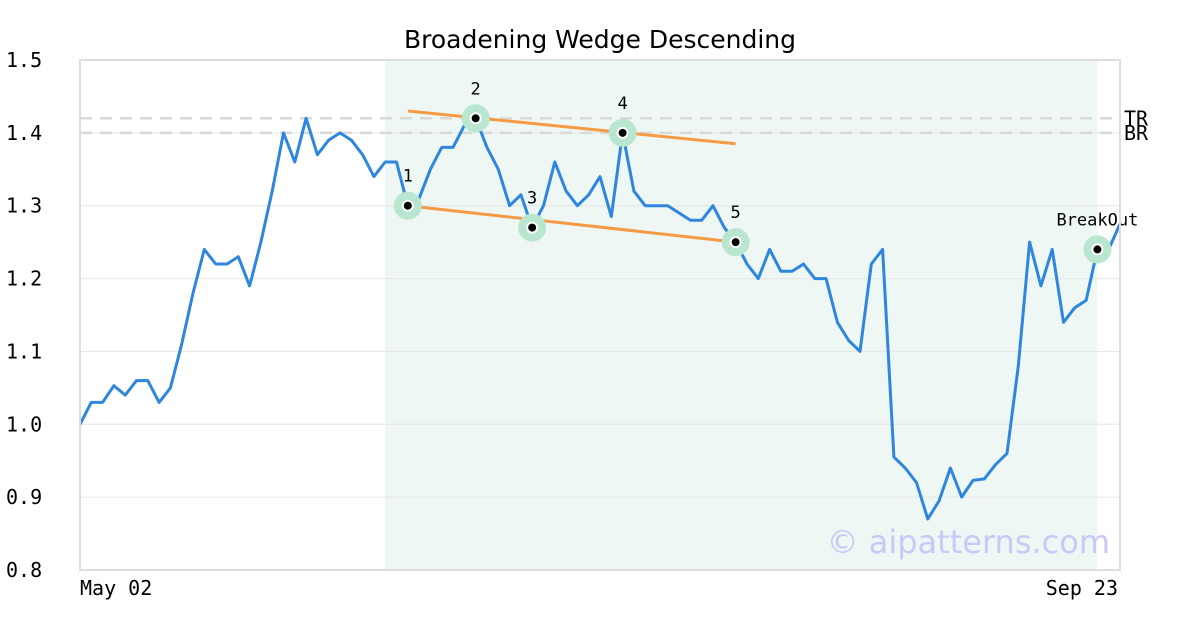  Describe the element at coordinates (476, 89) in the screenshot. I see `pattern-point-label: 2` at that location.